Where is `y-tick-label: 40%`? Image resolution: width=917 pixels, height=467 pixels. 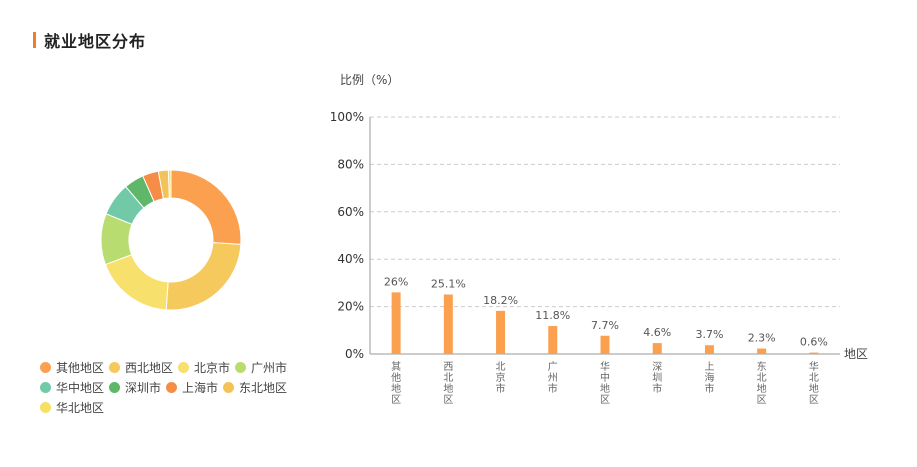
y-tick-label: 40% is located at coordinates (350, 259).